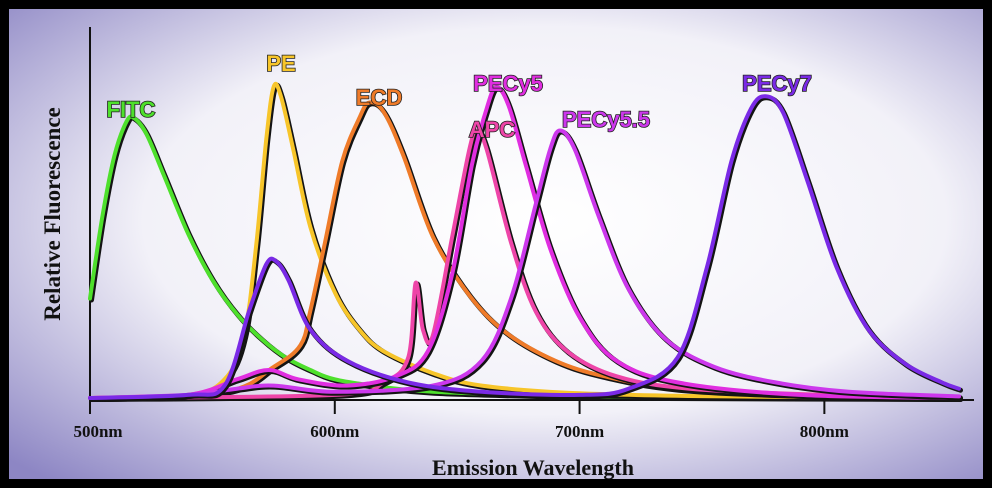 The image size is (992, 488). Describe the element at coordinates (579, 431) in the screenshot. I see `x-tick-label: 700nm` at that location.